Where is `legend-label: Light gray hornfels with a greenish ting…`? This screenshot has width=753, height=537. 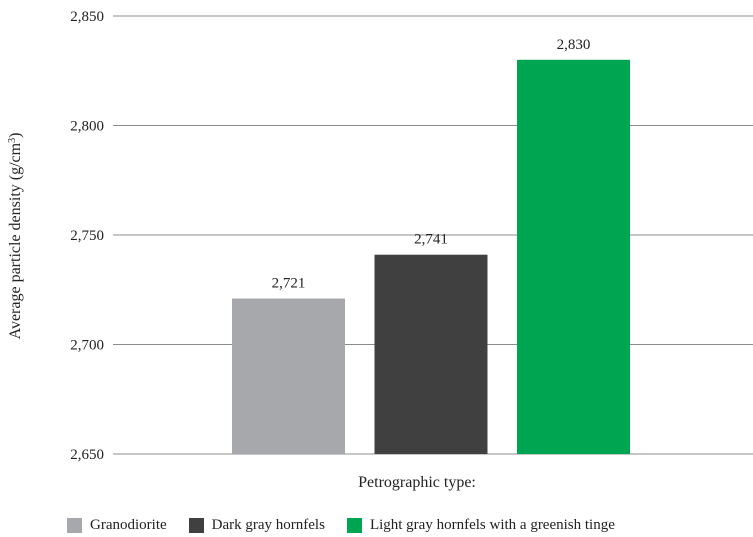
legend-label: Light gray hornfels with a greenish ting… is located at coordinates (492, 524).